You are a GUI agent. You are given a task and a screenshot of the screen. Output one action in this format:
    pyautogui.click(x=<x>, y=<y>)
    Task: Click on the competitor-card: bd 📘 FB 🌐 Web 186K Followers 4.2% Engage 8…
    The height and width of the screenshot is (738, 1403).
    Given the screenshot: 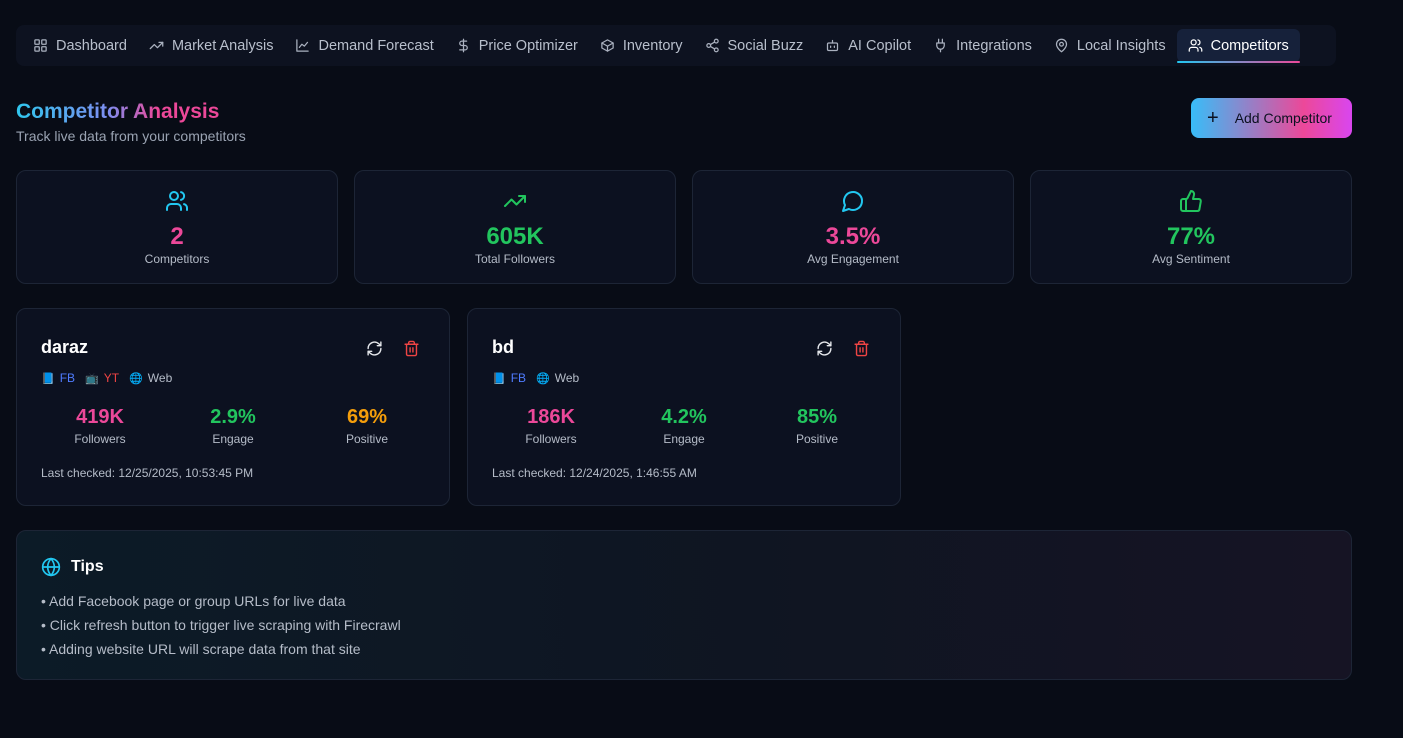 What is the action you would take?
    pyautogui.click(x=684, y=407)
    